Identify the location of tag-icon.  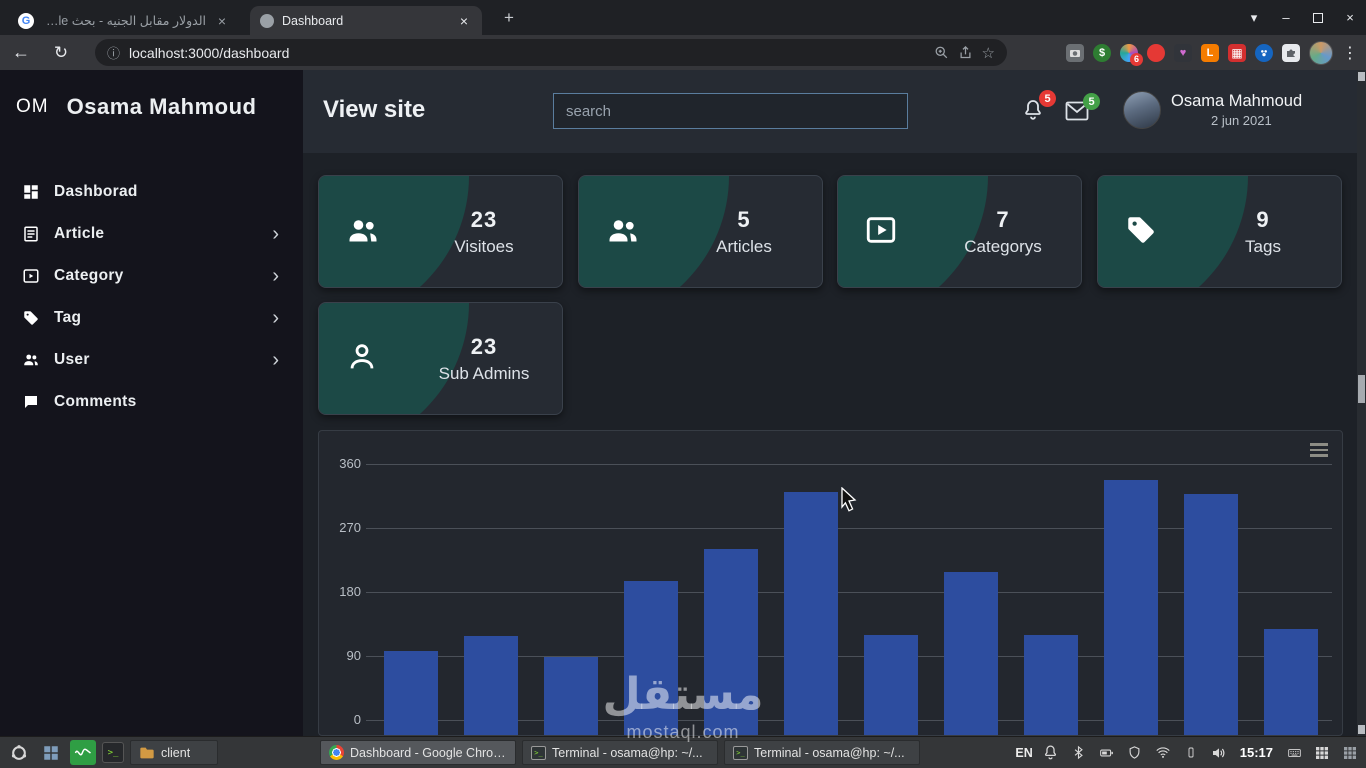
(1142, 231).